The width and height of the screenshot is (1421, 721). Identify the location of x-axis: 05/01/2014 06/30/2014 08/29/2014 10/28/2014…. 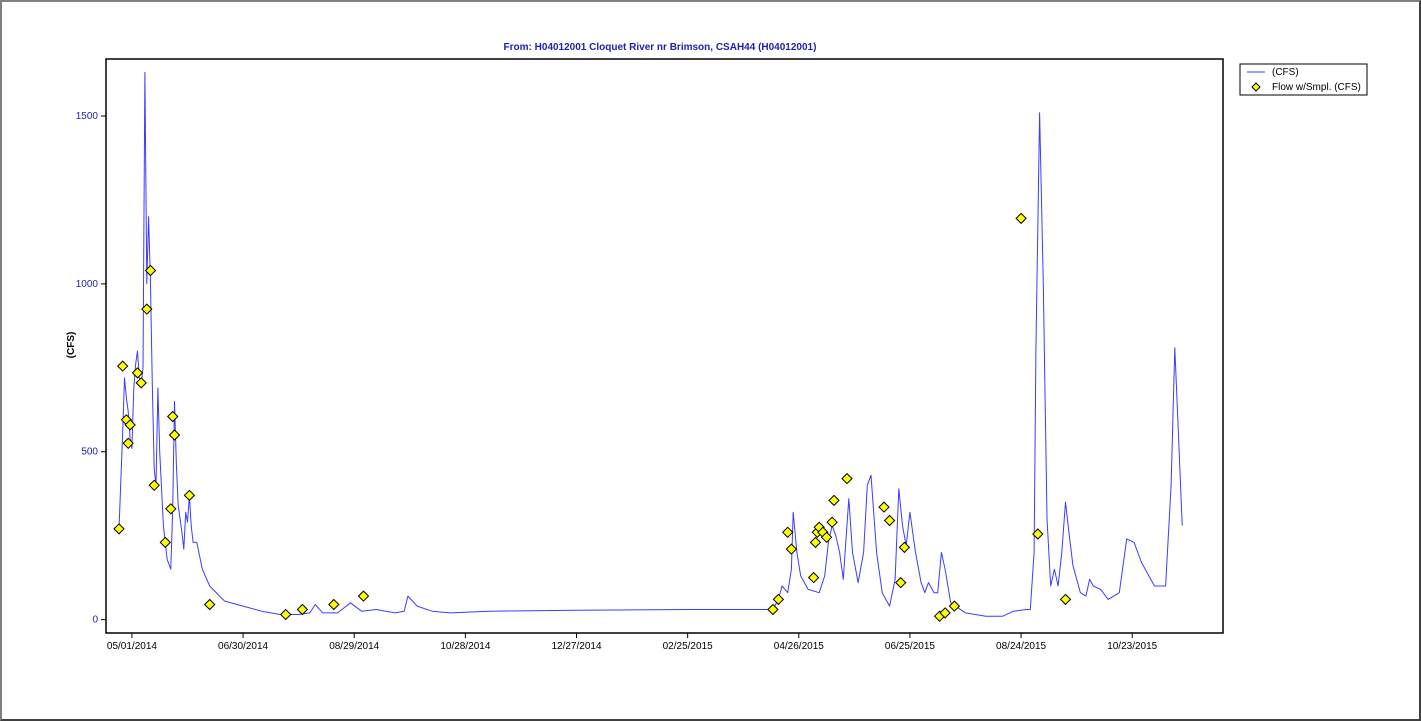
(632, 642).